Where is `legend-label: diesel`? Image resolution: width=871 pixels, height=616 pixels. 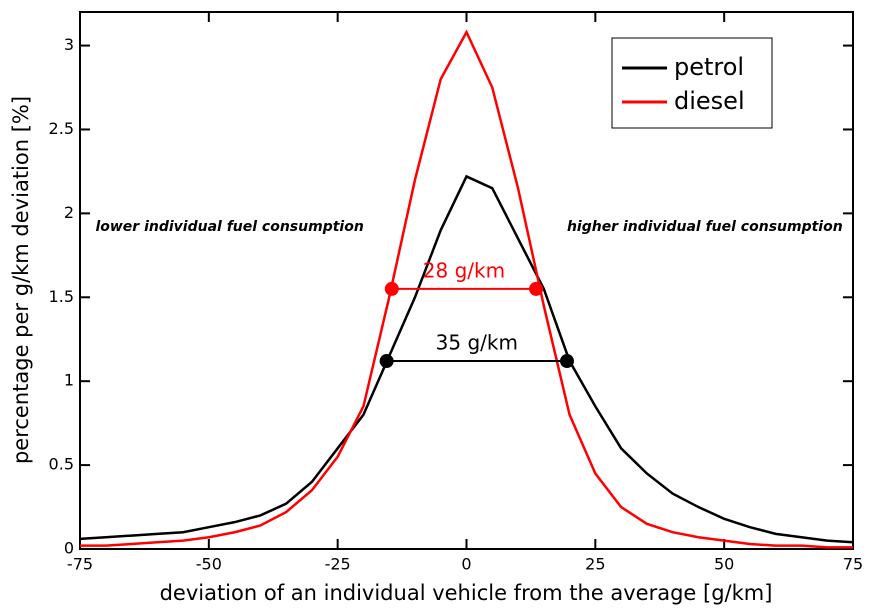
legend-label: diesel is located at coordinates (709, 101).